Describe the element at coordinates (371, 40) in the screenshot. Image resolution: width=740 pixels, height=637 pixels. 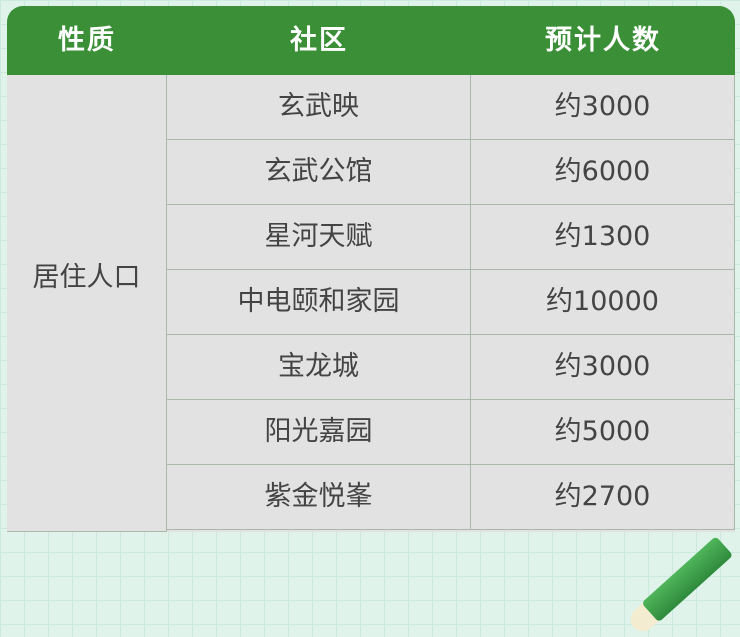
I see `table-header: 性质 社区 预计人数` at that location.